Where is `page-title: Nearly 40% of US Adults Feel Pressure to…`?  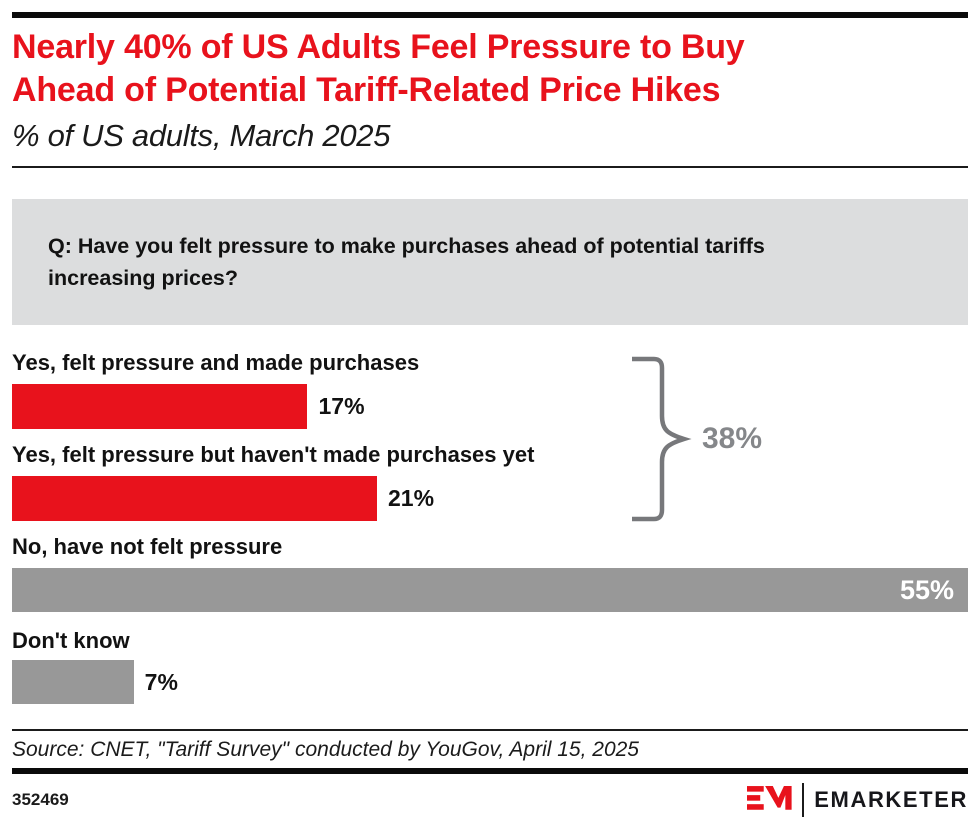
page-title: Nearly 40% of US Adults Feel Pressure to… is located at coordinates (490, 69).